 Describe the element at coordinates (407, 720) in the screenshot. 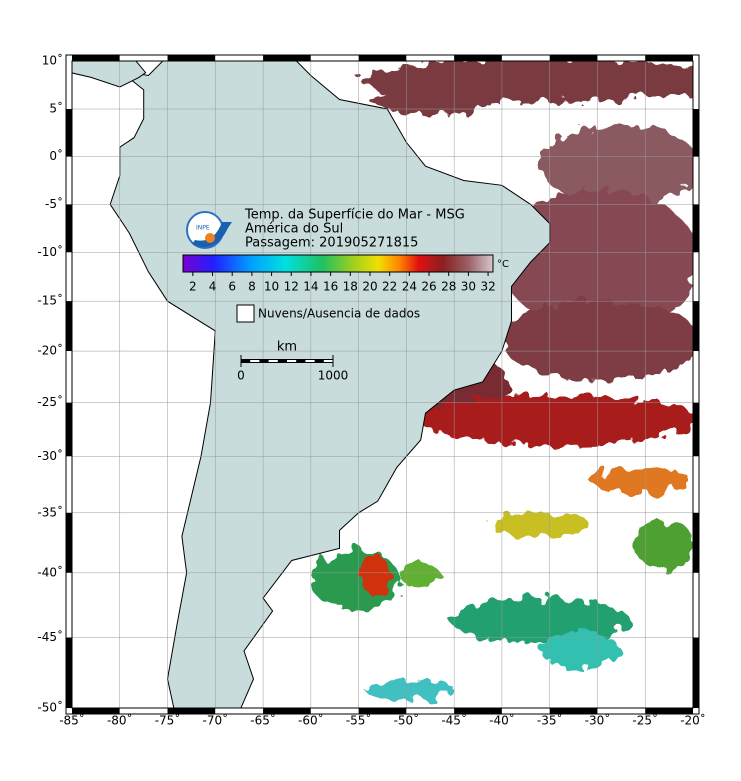

I see `lon-tick-label: -50˚` at that location.